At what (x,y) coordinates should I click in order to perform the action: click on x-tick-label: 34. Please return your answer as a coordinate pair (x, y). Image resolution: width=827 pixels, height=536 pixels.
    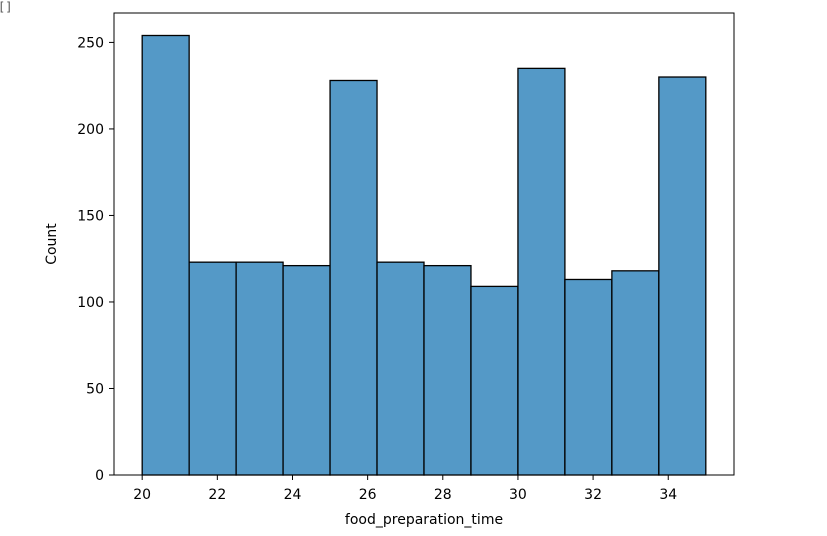
    Looking at the image, I should click on (668, 495).